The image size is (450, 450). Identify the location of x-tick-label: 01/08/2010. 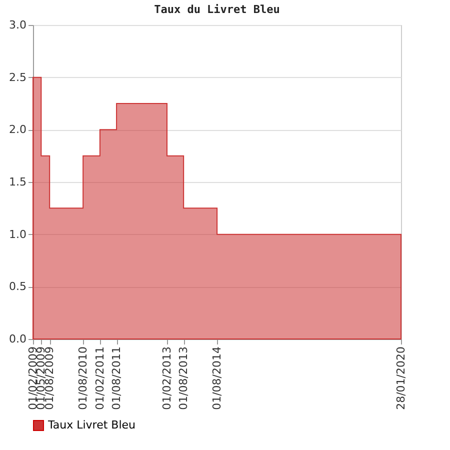
(83, 378).